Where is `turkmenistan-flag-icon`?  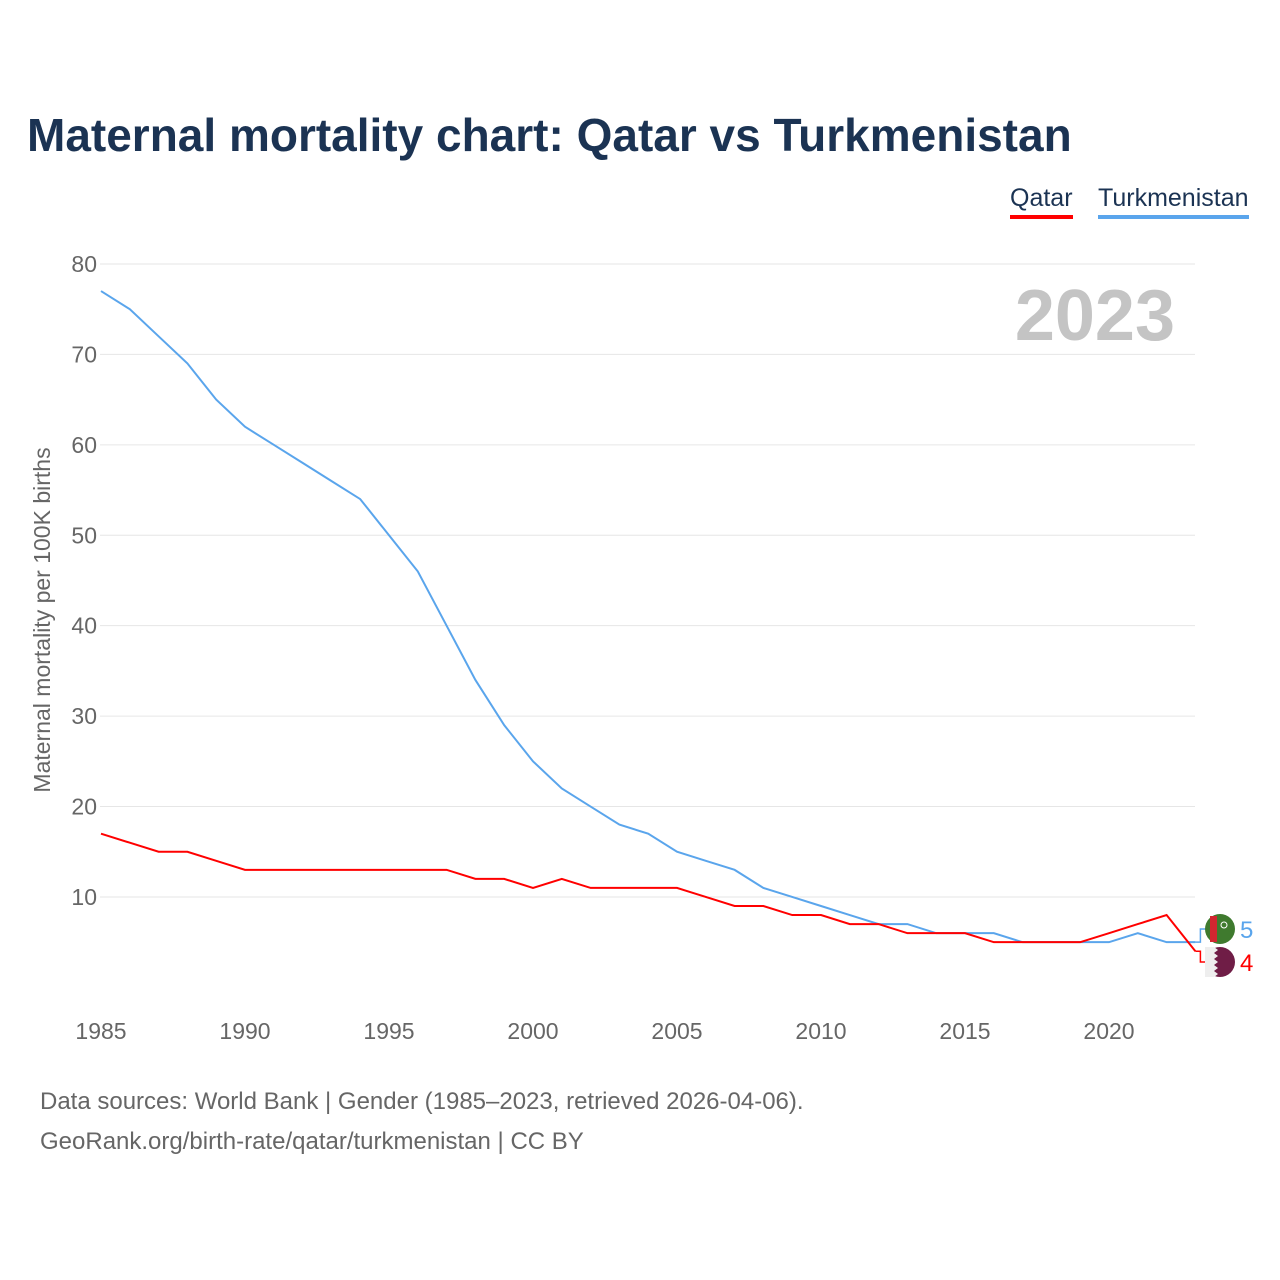 turkmenistan-flag-icon is located at coordinates (1220, 929).